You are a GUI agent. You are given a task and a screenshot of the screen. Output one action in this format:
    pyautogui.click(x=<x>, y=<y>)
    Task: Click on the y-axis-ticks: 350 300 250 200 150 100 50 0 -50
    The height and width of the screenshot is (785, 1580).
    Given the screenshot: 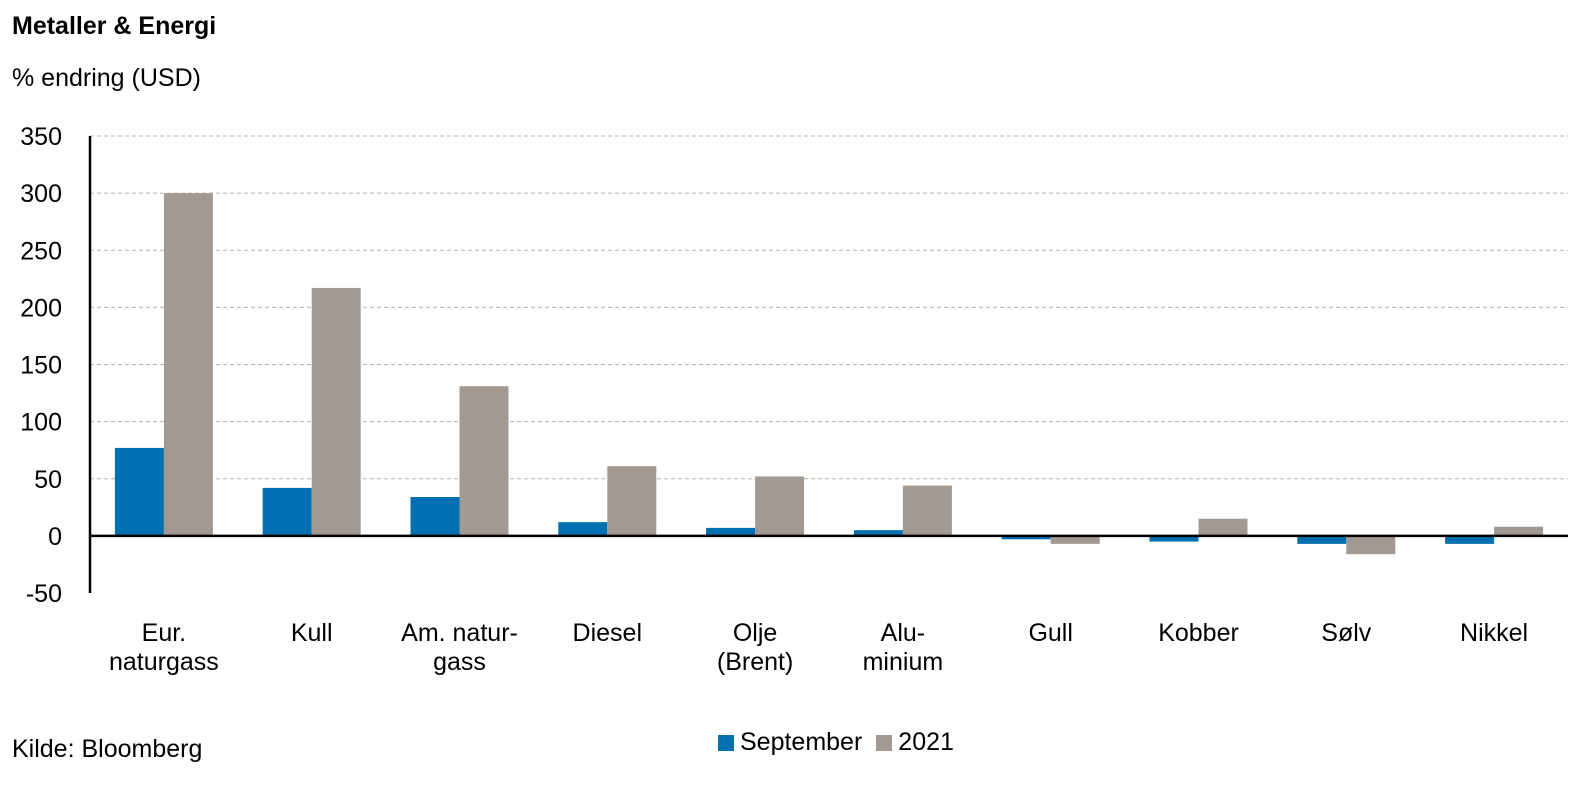 What is the action you would take?
    pyautogui.click(x=41, y=365)
    